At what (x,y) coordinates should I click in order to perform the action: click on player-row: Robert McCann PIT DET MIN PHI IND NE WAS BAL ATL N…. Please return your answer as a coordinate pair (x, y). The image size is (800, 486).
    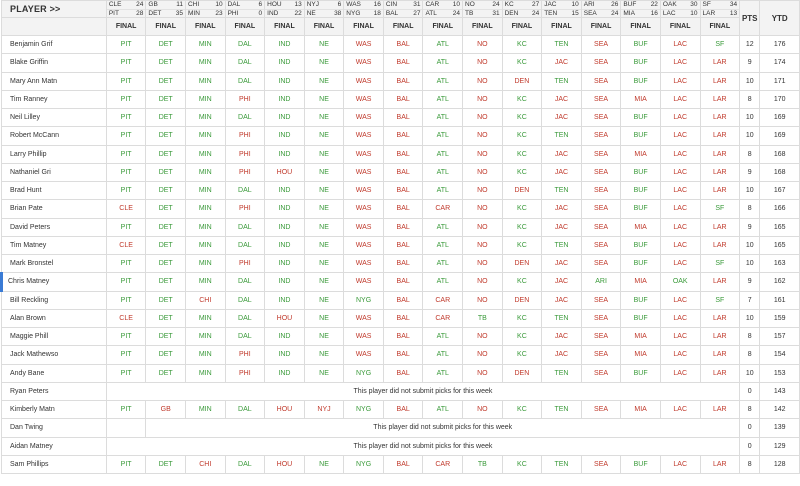
    Looking at the image, I should click on (400, 136).